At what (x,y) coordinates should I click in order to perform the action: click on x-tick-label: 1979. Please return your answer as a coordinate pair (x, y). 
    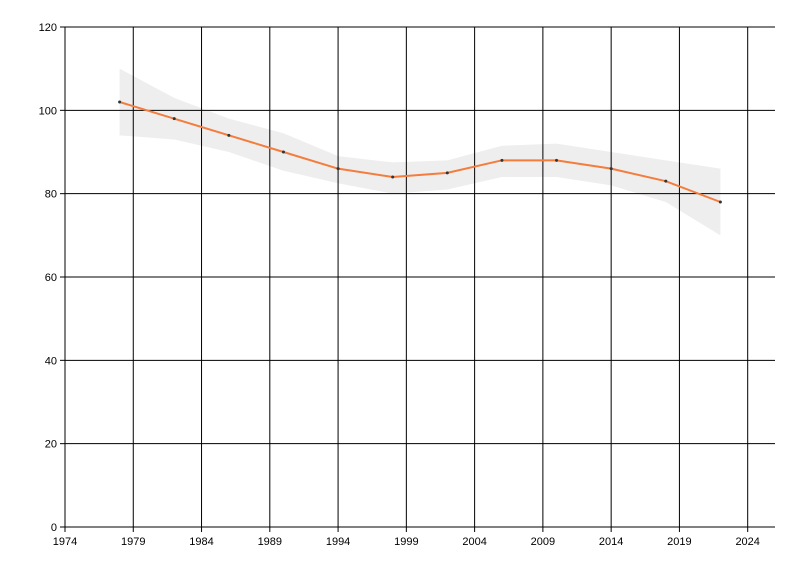
    Looking at the image, I should click on (133, 542).